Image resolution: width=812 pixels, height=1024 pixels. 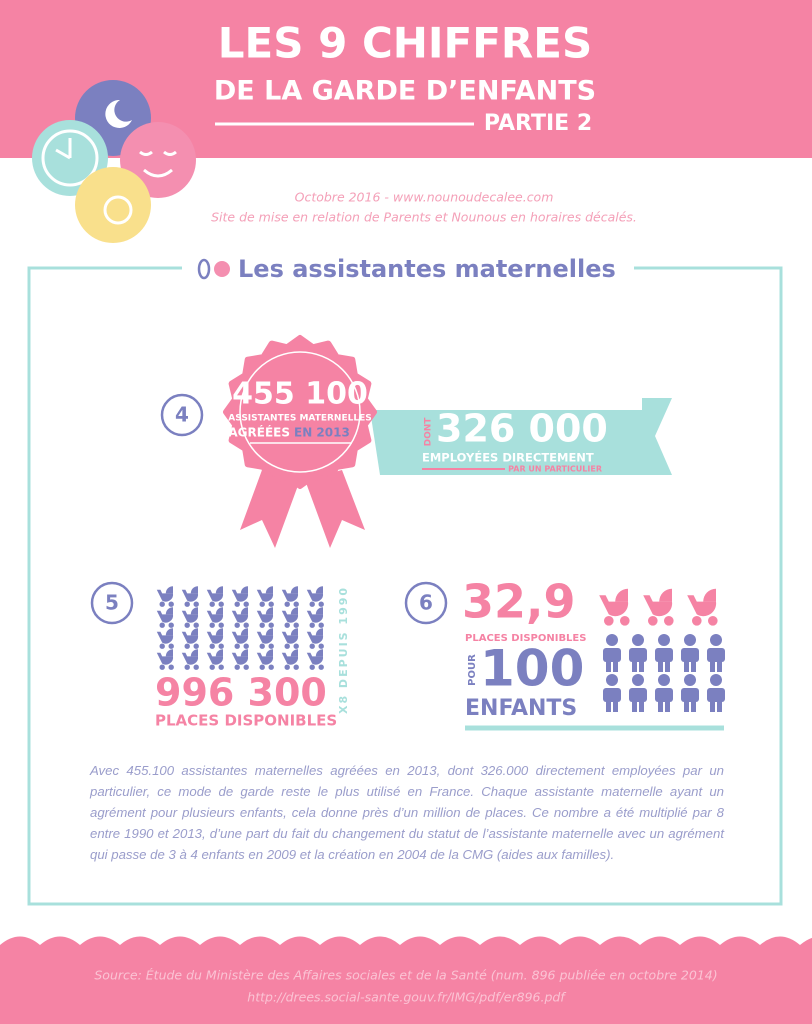 I want to click on ribbon-number: 326 000, so click(x=522, y=429).